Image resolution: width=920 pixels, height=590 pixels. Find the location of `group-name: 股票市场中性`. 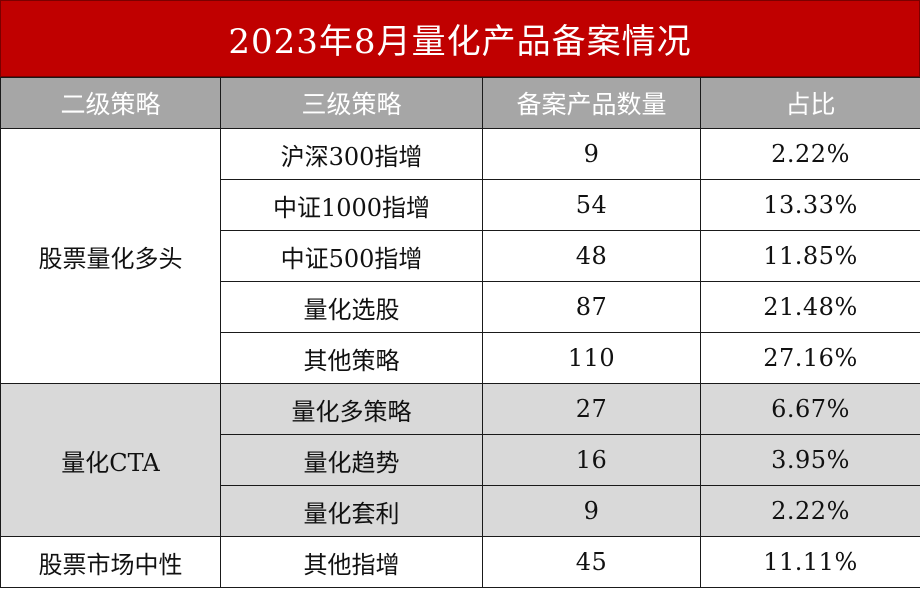

group-name: 股票市场中性 is located at coordinates (110, 562).